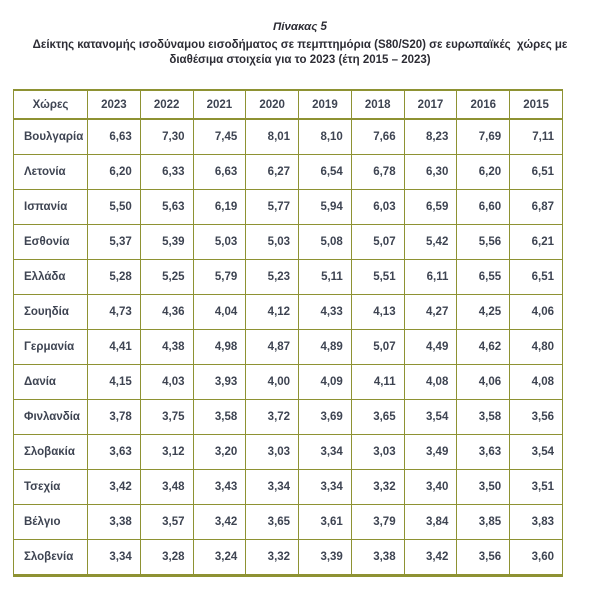  I want to click on value-cell: 6,20, so click(114, 172).